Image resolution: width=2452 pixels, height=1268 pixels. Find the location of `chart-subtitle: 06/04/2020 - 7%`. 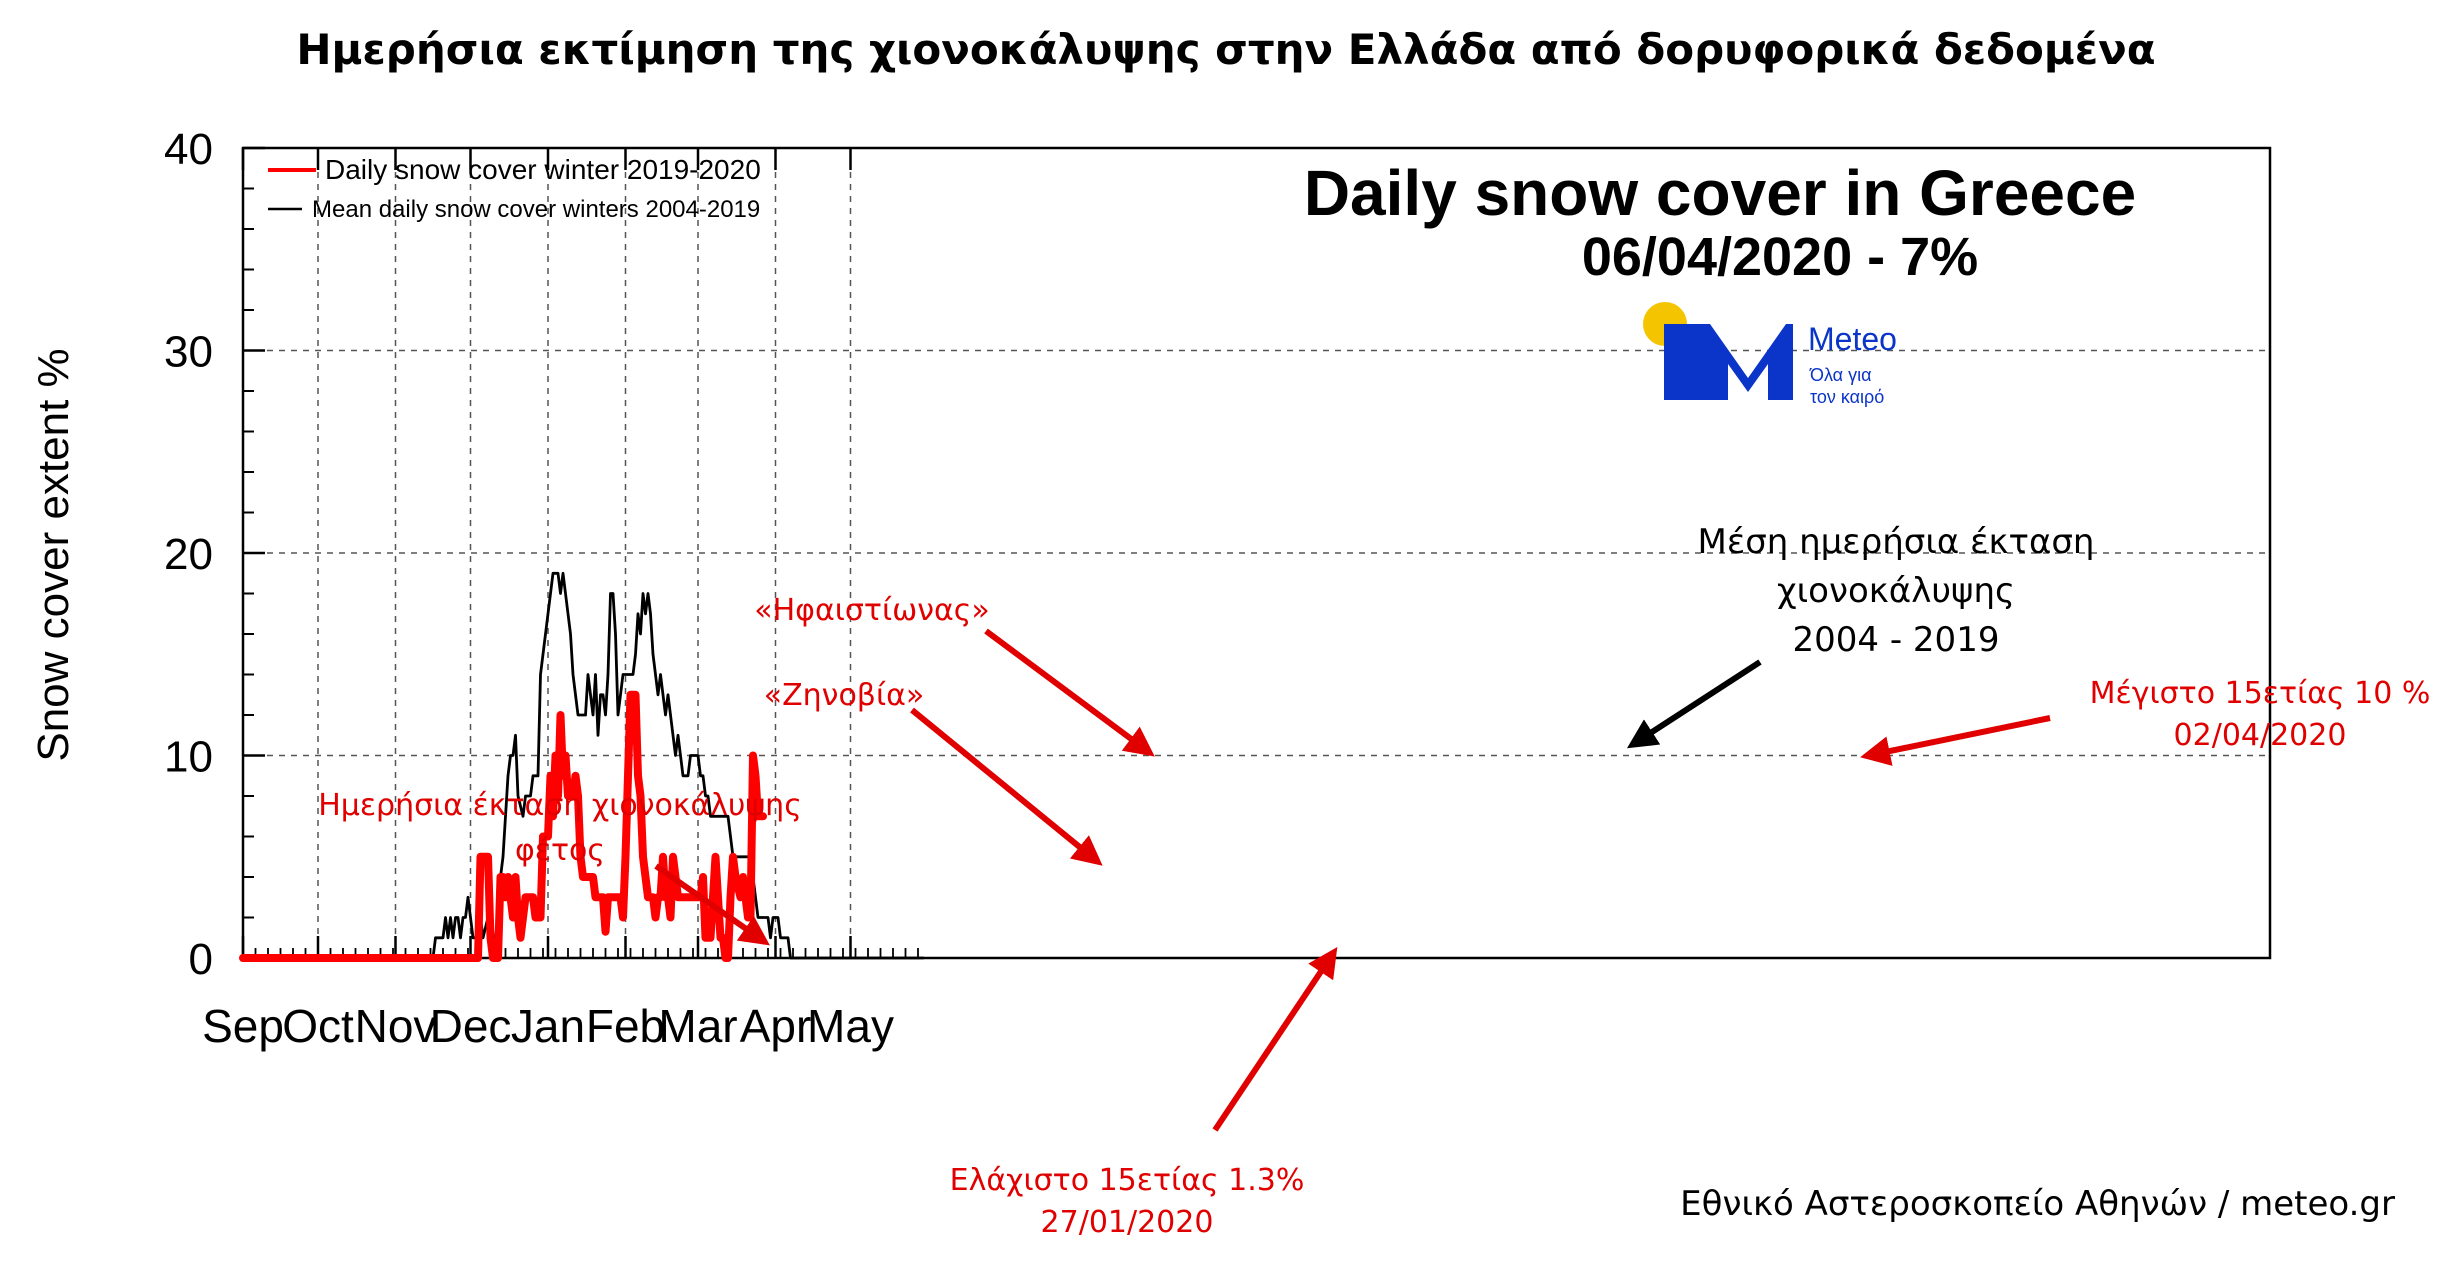

chart-subtitle: 06/04/2020 - 7% is located at coordinates (1780, 257).